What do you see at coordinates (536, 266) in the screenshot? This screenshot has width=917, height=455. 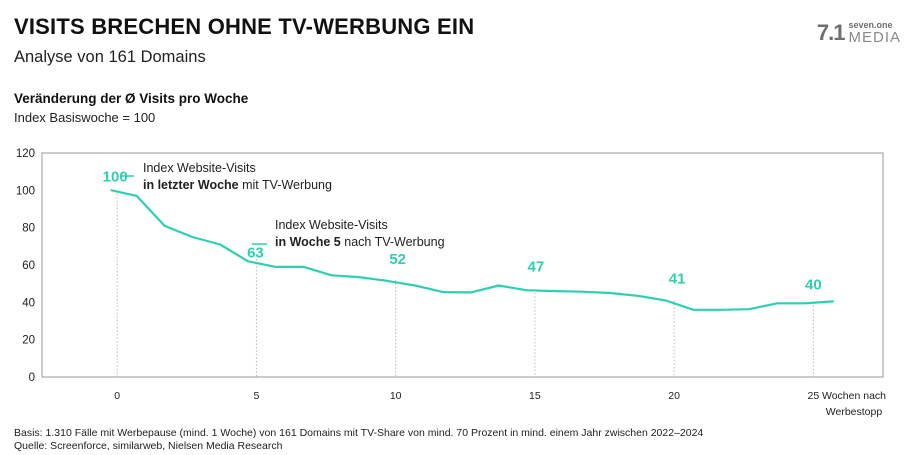 I see `data-label: 47` at bounding box center [536, 266].